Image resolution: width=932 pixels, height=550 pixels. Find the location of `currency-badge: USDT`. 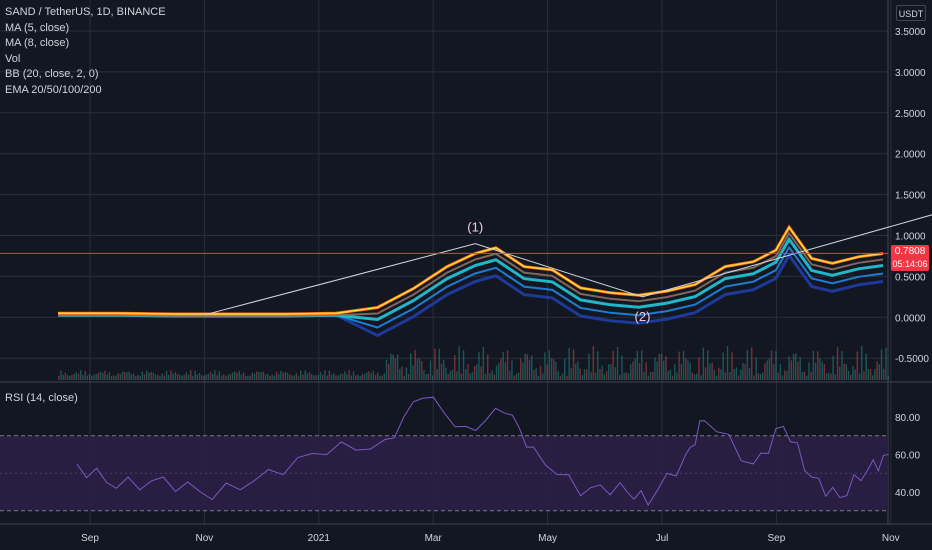

currency-badge: USDT is located at coordinates (911, 13).